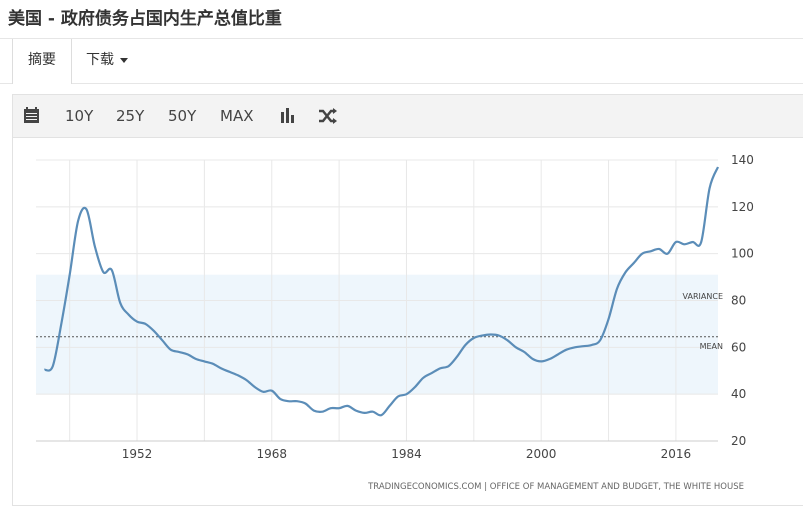 Image resolution: width=803 pixels, height=521 pixels. I want to click on range-25y-button: 25Y, so click(130, 116).